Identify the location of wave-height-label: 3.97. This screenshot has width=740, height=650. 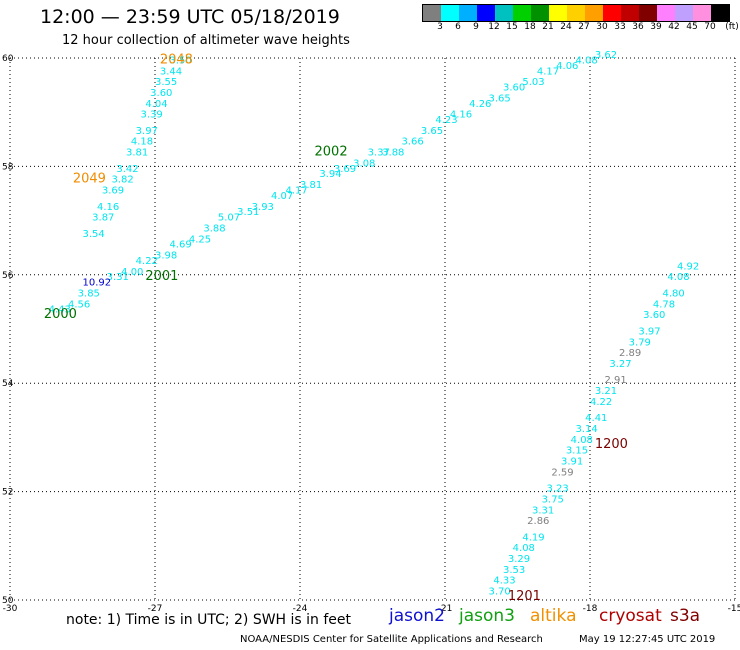
(147, 131).